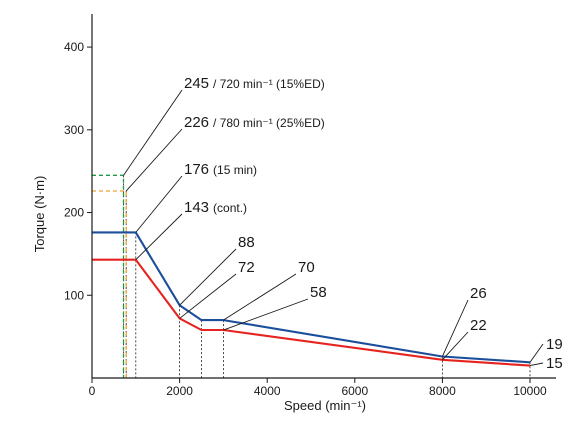 This screenshot has width=576, height=421. I want to click on annotation-label: 143 (cont.), so click(215, 207).